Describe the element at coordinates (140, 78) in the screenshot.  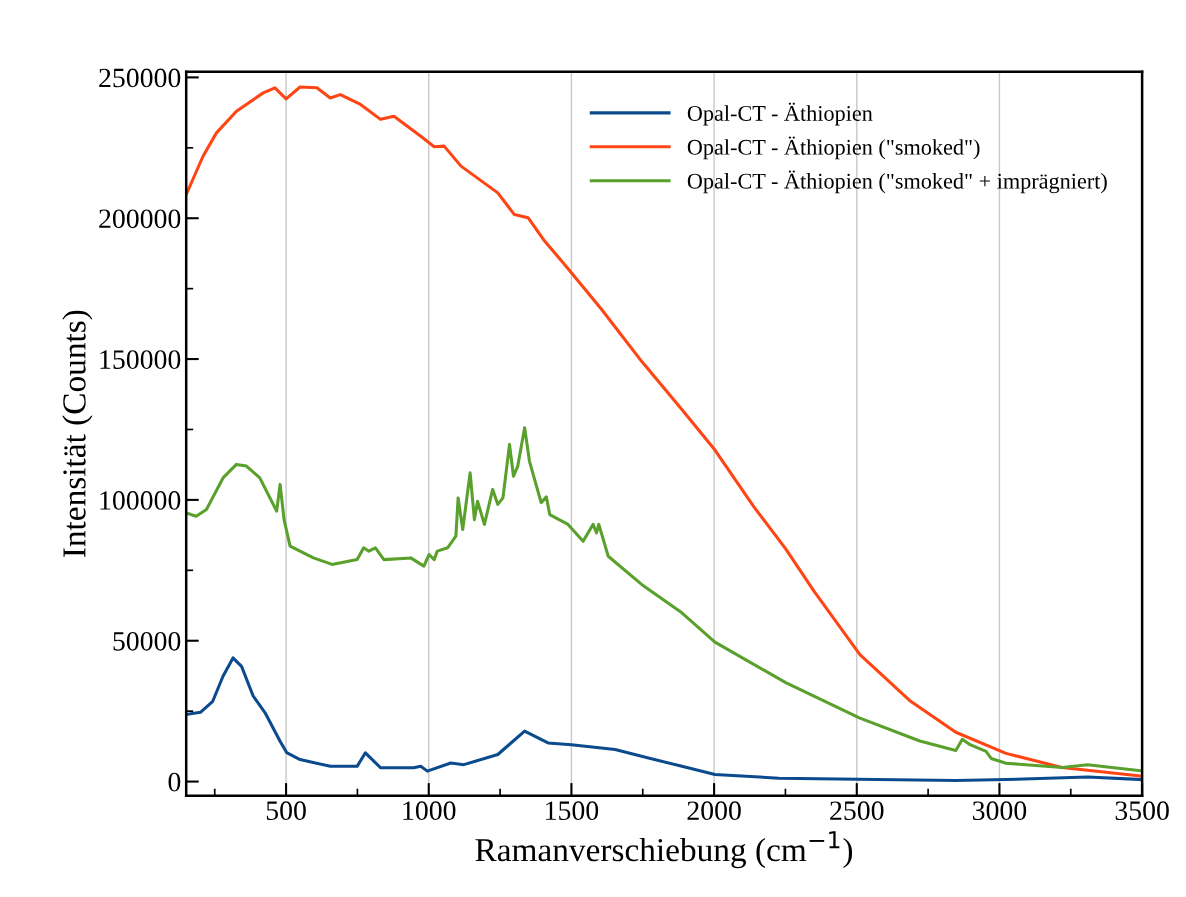
I see `y-tick-label: 250000` at that location.